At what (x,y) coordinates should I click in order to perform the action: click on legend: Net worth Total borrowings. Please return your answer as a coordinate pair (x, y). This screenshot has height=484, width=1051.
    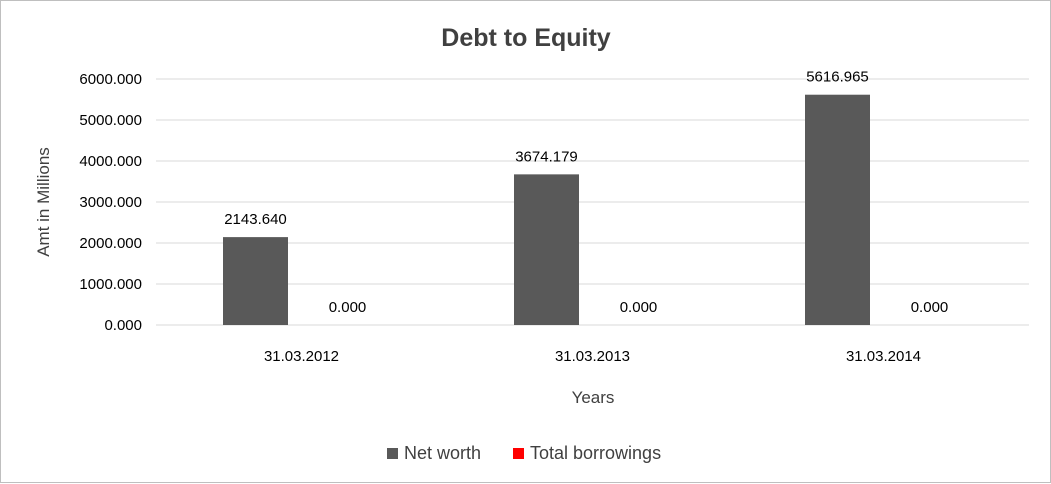
    Looking at the image, I should click on (524, 453).